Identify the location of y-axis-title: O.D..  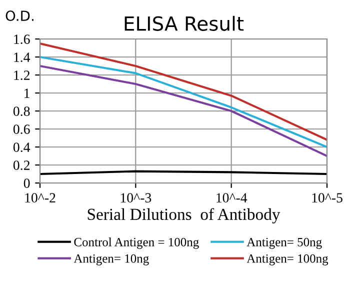
(20, 16).